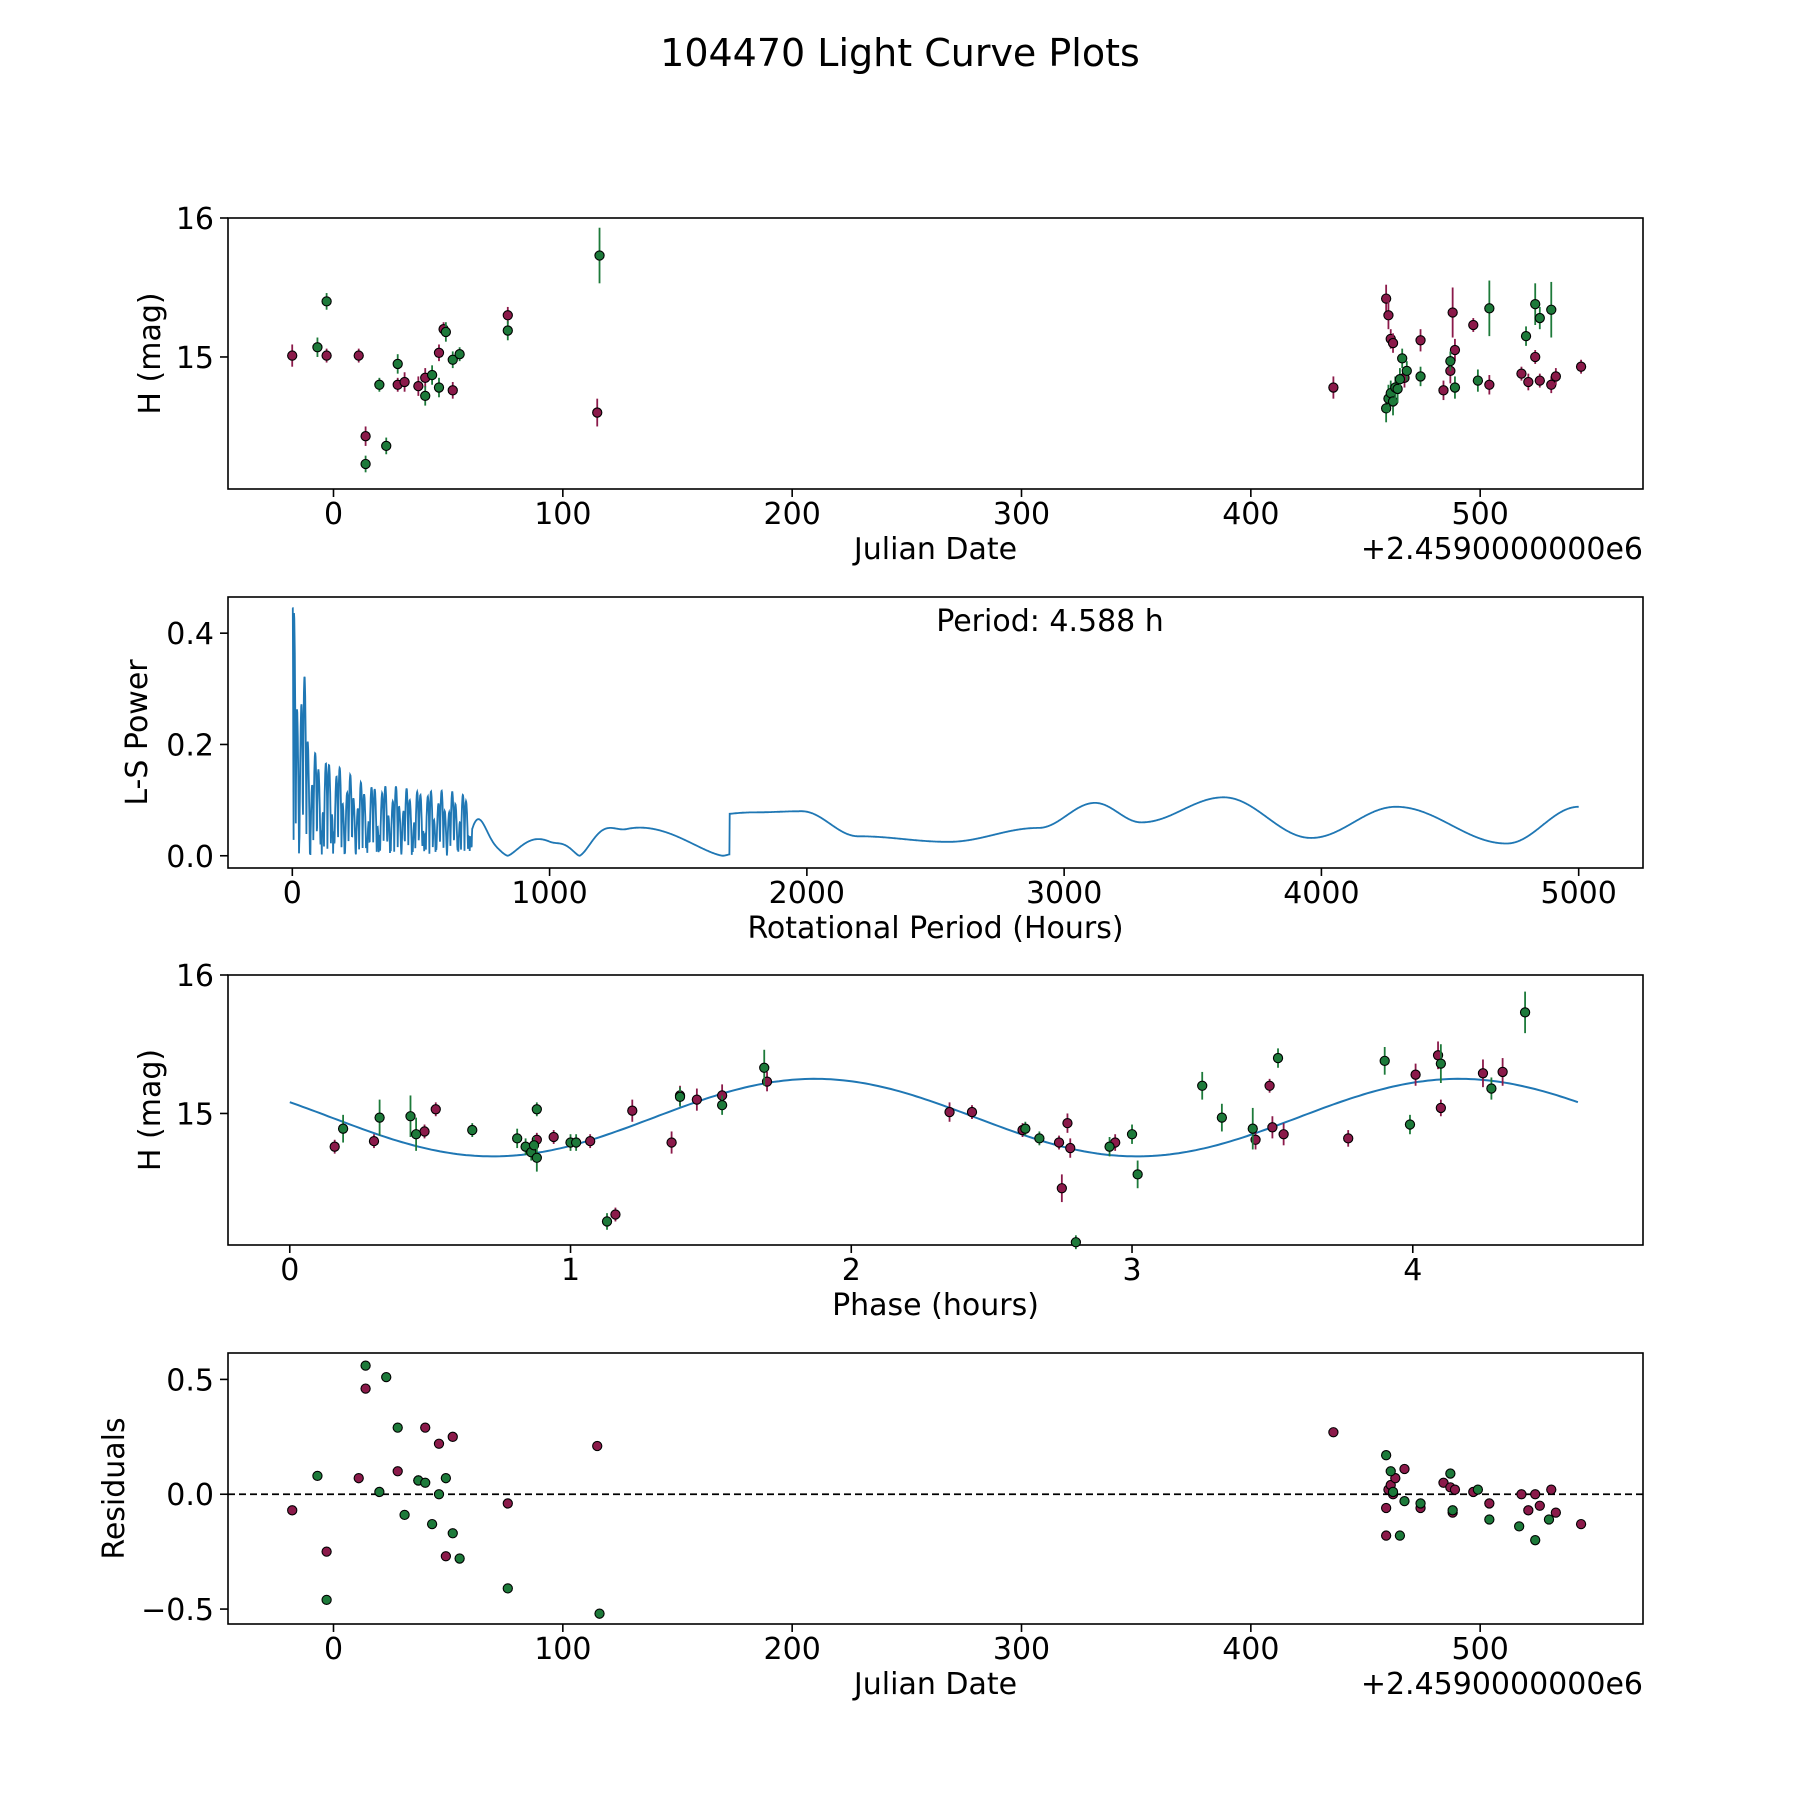 The height and width of the screenshot is (1800, 1800). What do you see at coordinates (935, 928) in the screenshot?
I see `periodogram-x-axis-label: Rotational Period (Hours)` at bounding box center [935, 928].